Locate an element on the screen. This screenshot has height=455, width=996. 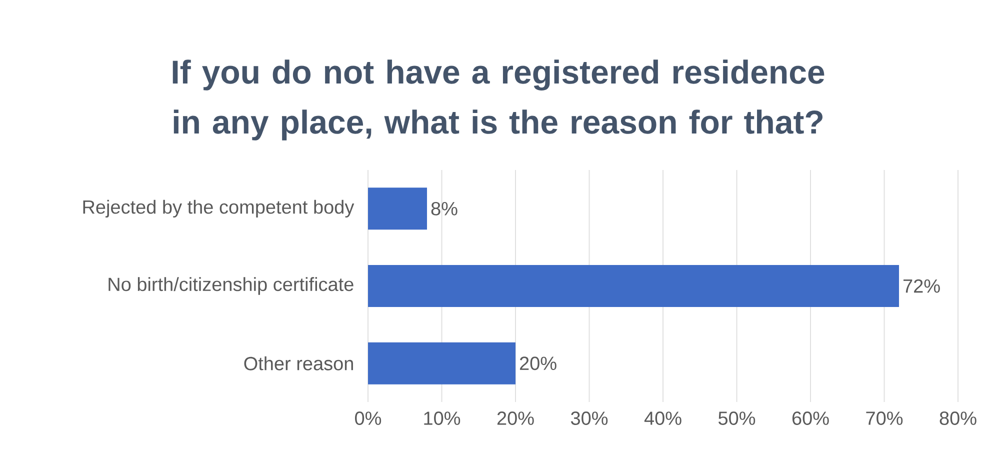
data-label: 20% is located at coordinates (538, 363).